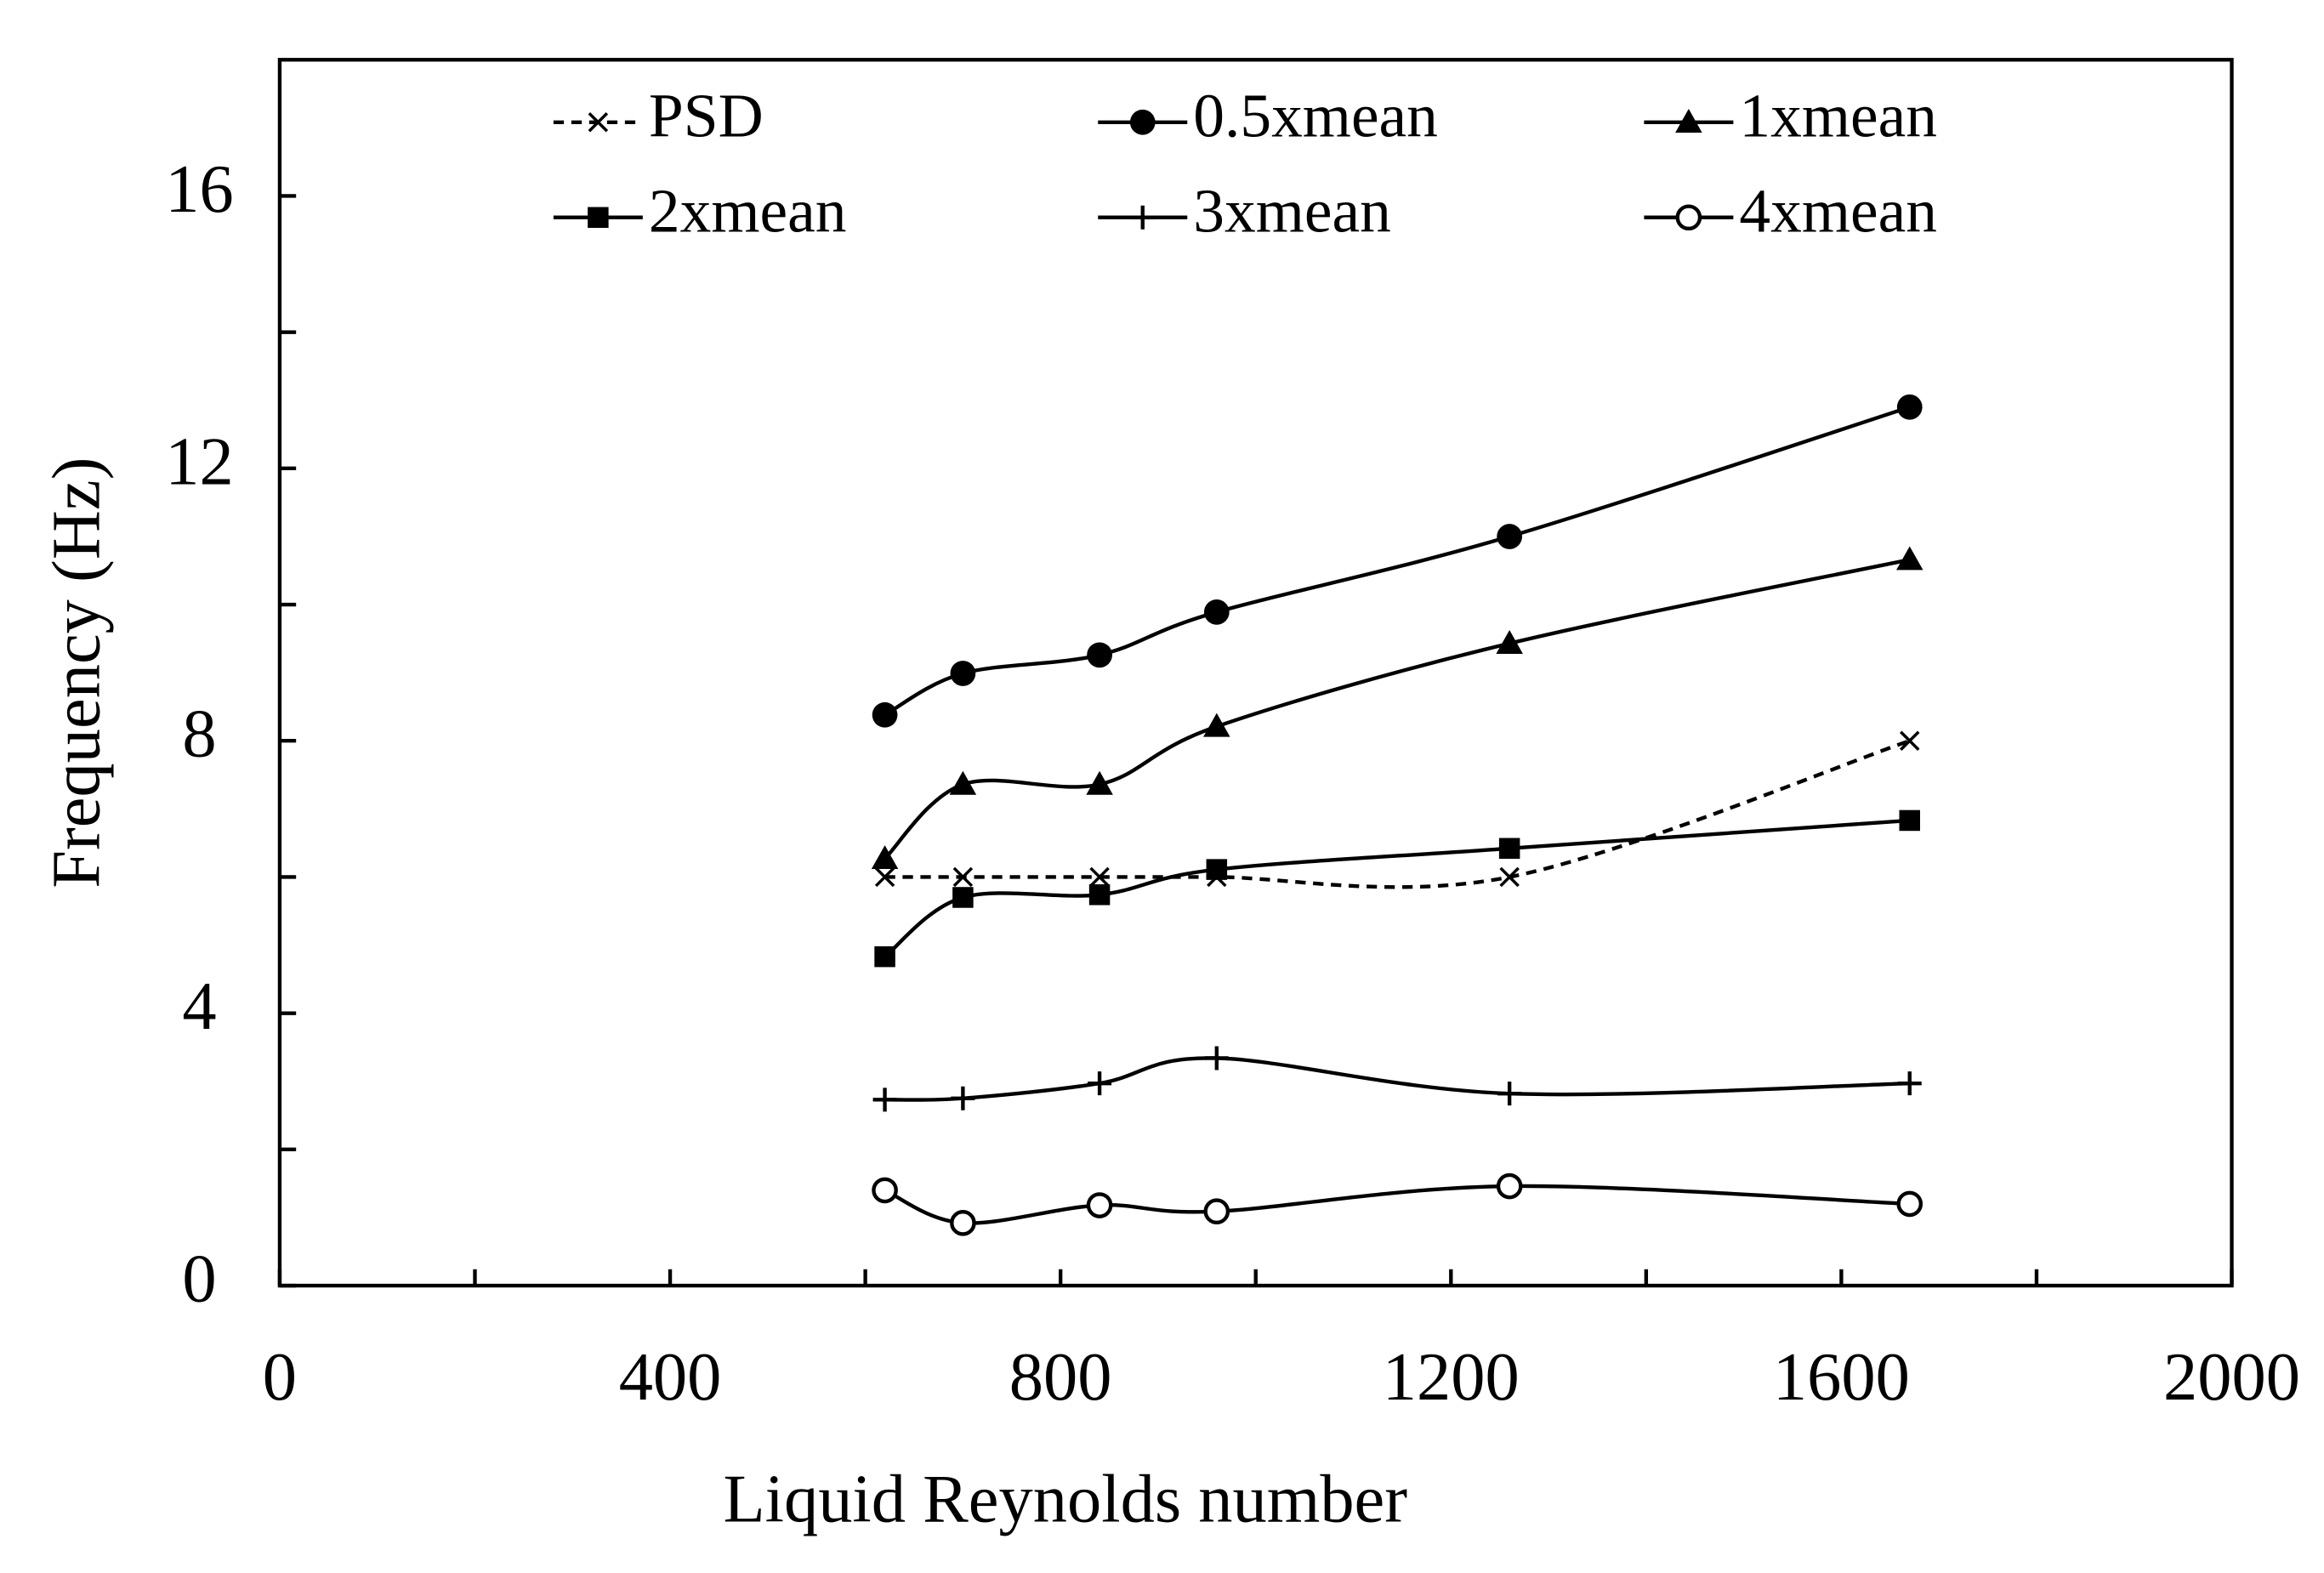  Describe the element at coordinates (1841, 1377) in the screenshot. I see `x-tick-label: 1600` at that location.